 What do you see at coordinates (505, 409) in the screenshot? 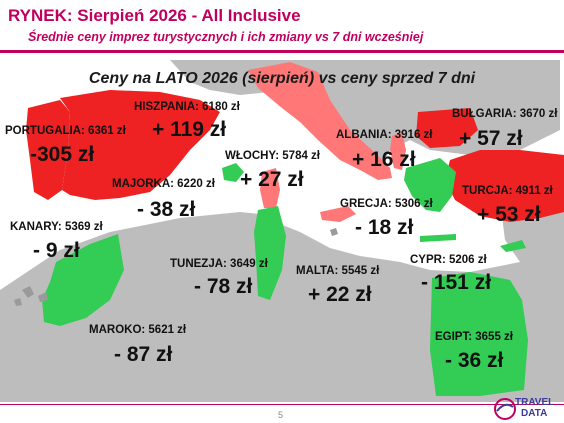
I see `logo-globe-icon` at bounding box center [505, 409].